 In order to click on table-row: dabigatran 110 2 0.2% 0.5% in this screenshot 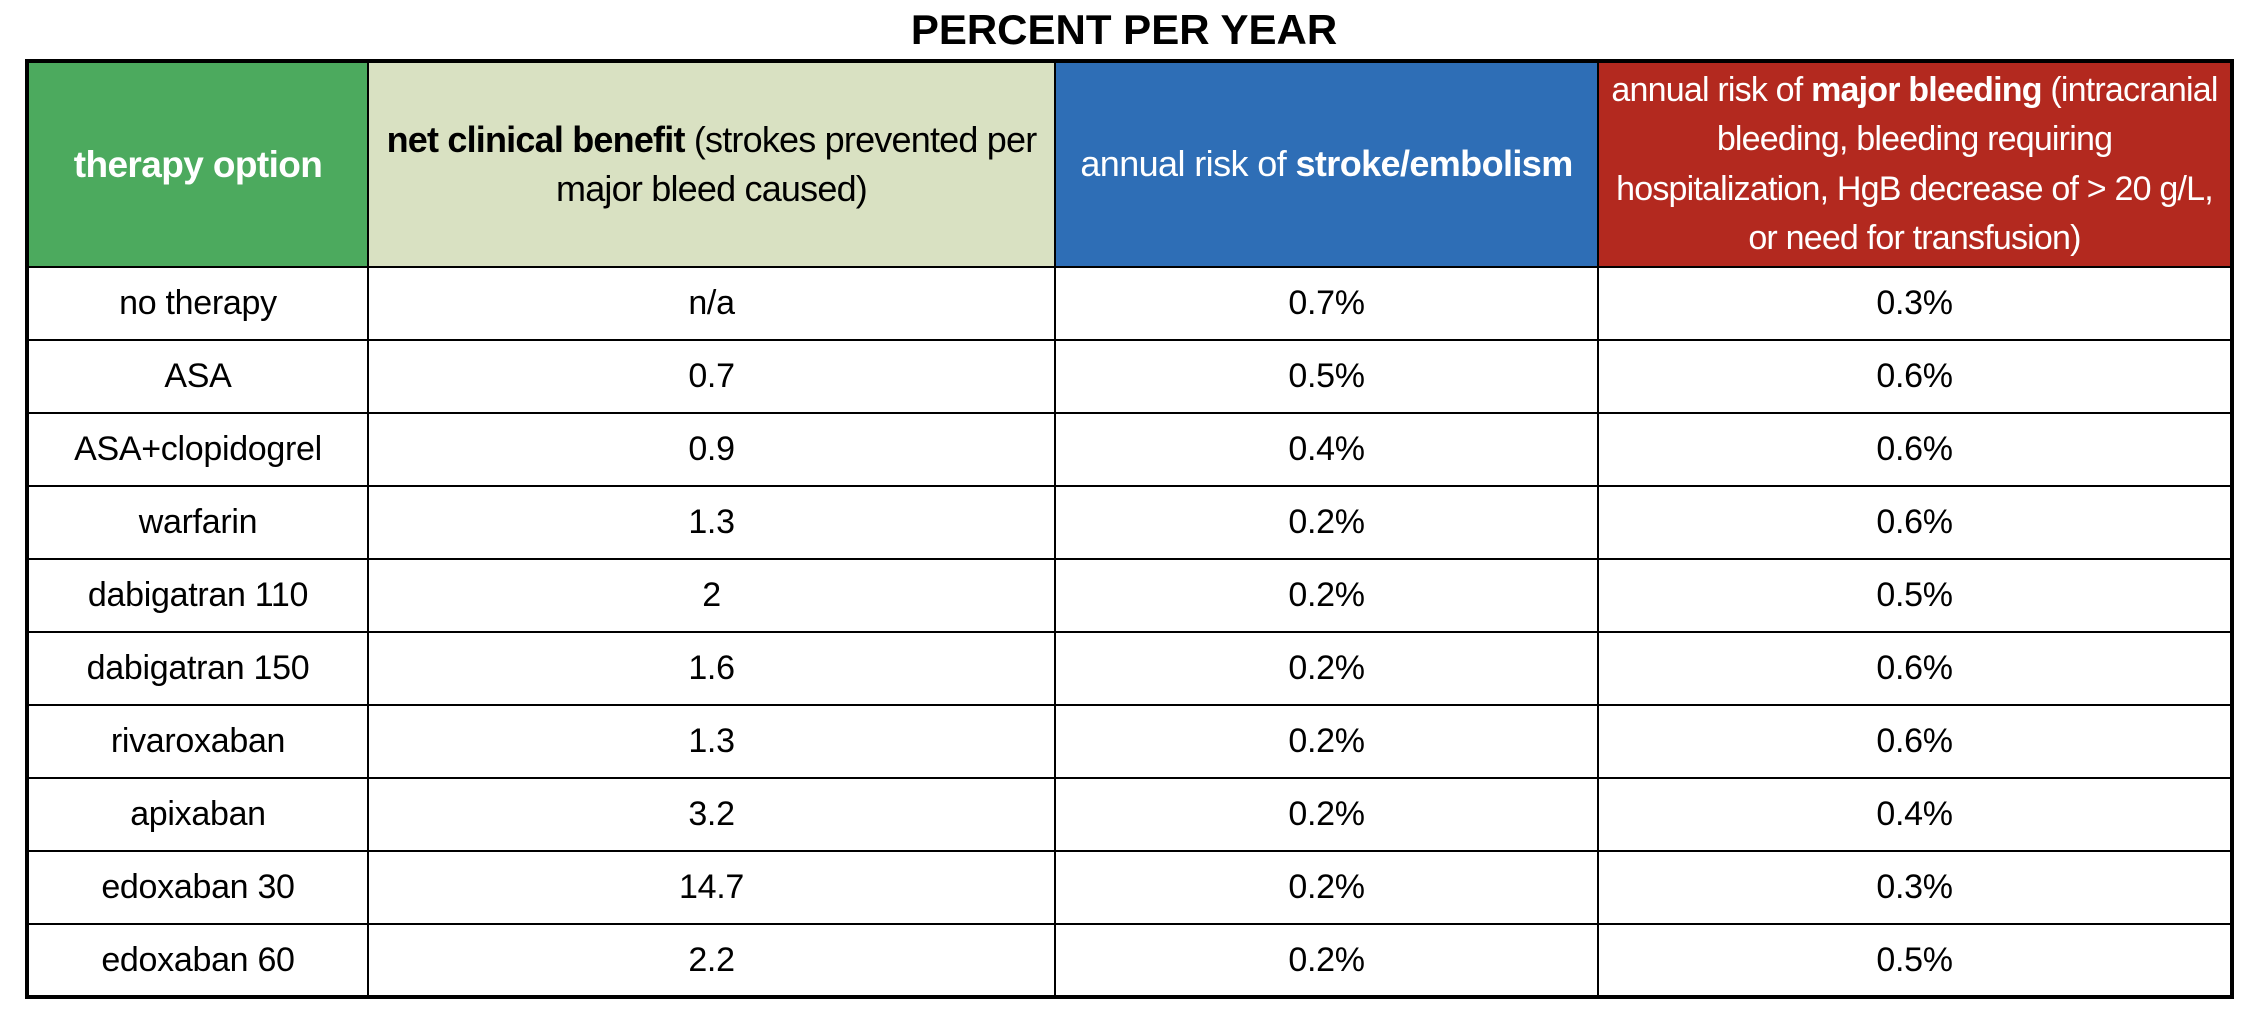, I will do `click(1129, 595)`.